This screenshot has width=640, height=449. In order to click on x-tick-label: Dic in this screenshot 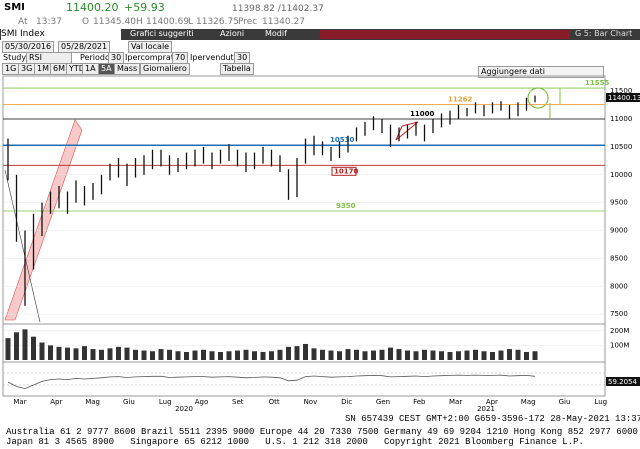, I will do `click(346, 402)`.